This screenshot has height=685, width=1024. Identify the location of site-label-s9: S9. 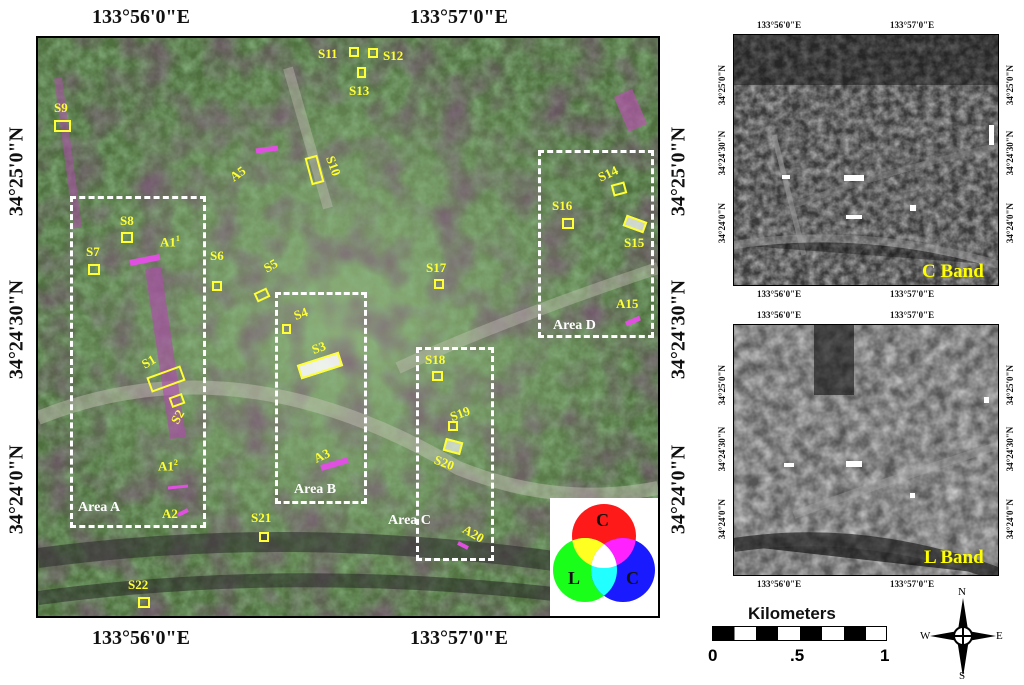
(61, 107).